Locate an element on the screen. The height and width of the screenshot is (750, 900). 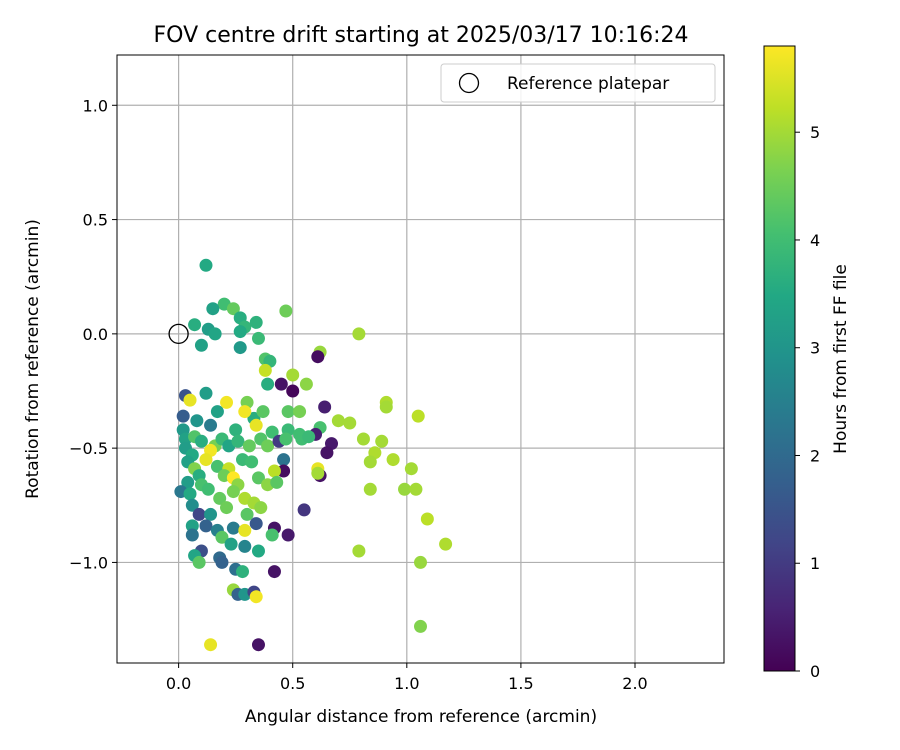
legend: Reference platepar is located at coordinates (578, 83).